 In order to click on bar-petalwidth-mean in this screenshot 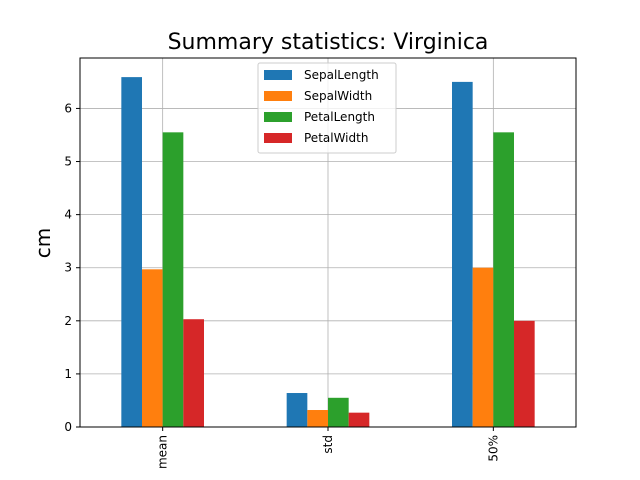, I will do `click(193, 373)`.